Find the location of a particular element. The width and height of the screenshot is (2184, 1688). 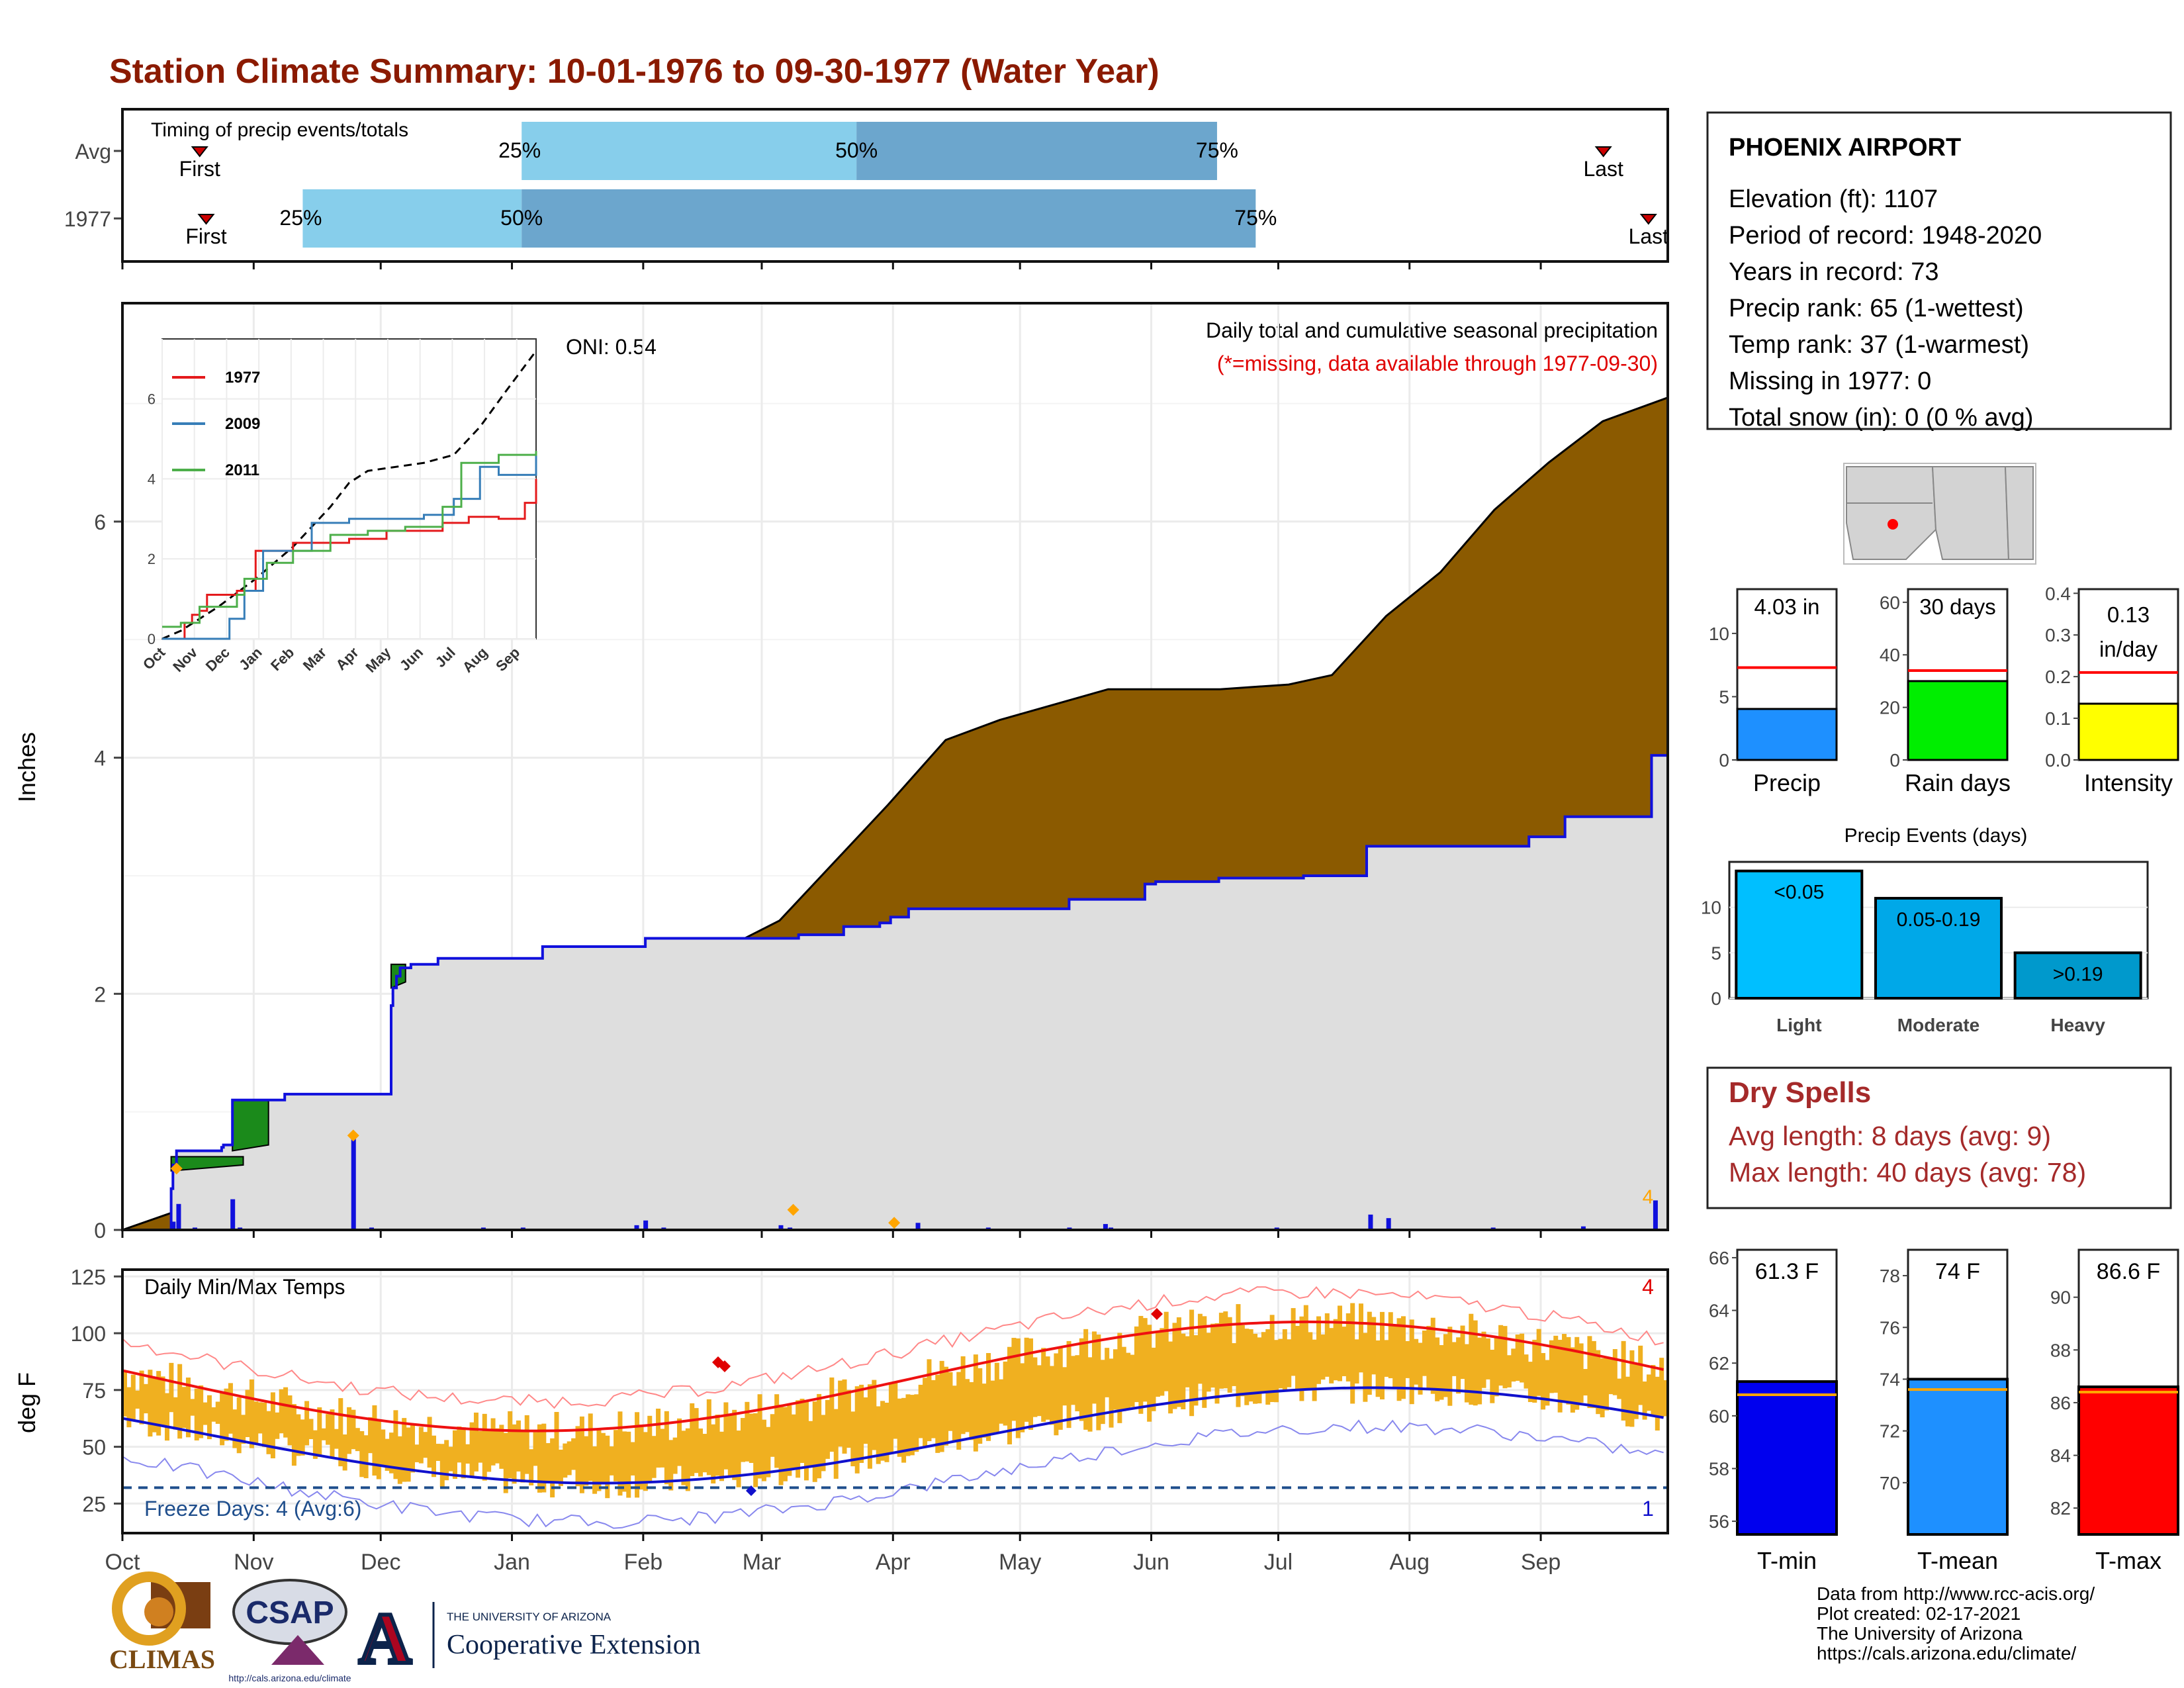

inset-series-1977 is located at coordinates (359, 559).